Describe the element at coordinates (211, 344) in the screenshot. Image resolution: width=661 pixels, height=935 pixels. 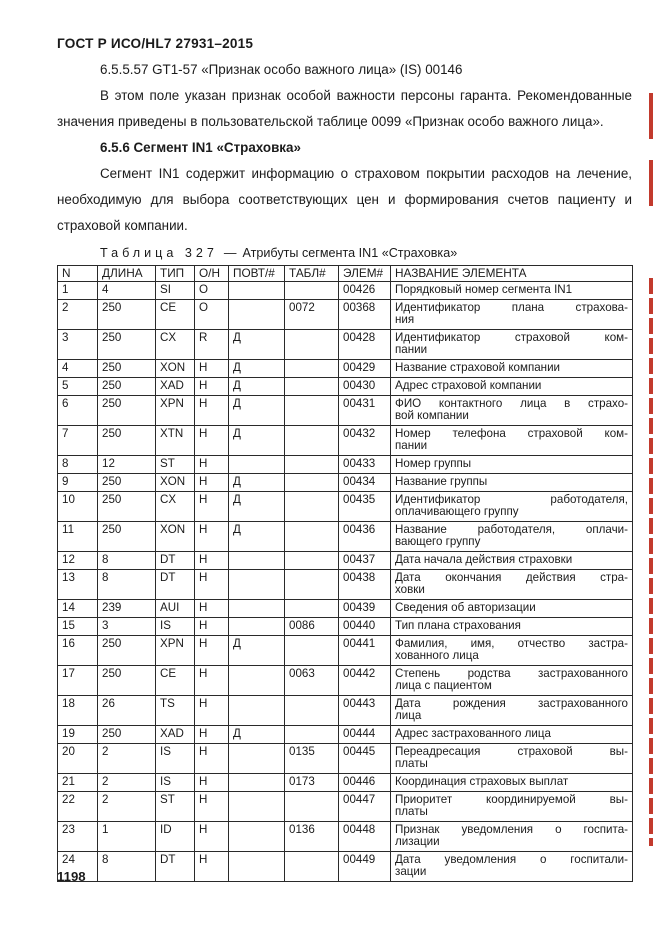
I see `cell-required: R` at that location.